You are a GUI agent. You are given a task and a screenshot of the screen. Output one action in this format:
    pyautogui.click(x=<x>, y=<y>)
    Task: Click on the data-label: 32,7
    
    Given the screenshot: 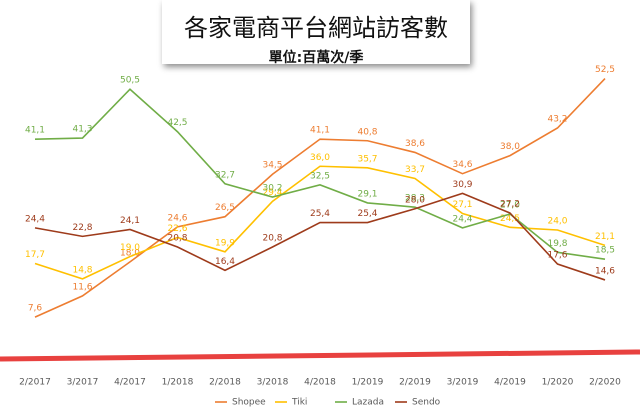 What is the action you would take?
    pyautogui.click(x=225, y=175)
    